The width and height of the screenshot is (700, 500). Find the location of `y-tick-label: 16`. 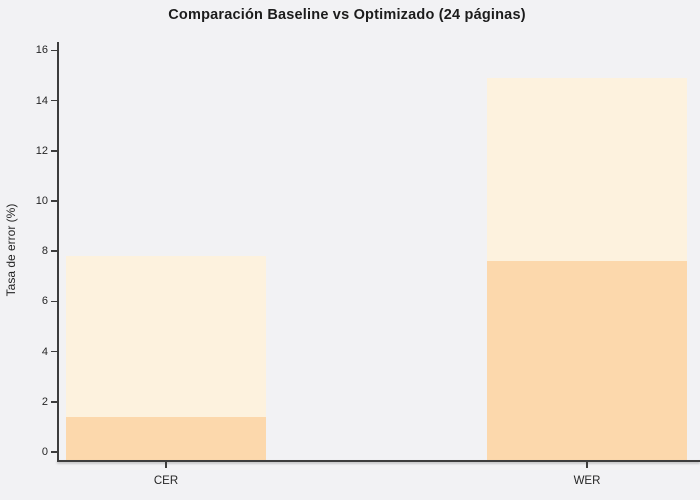

y-tick-label: 16 is located at coordinates (41, 50).